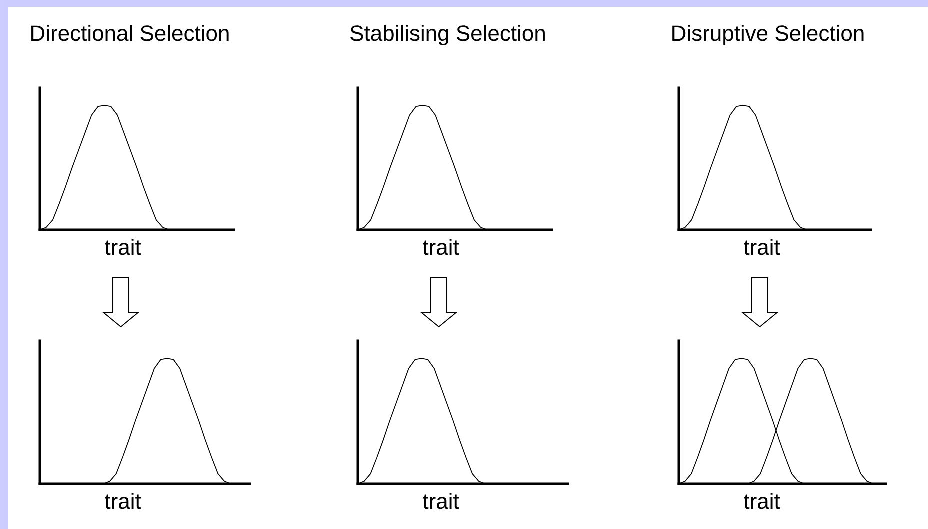 The image size is (928, 529). I want to click on chart-title: Directional Selection, so click(130, 33).